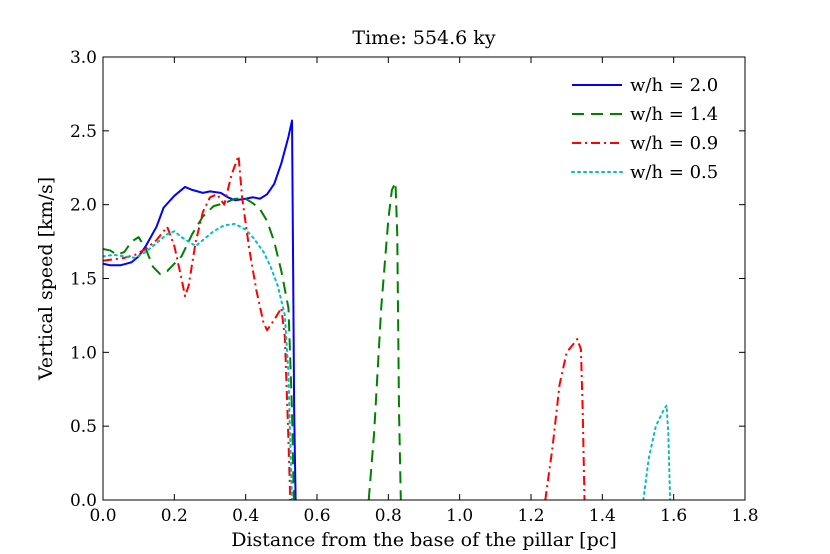  Describe the element at coordinates (245, 516) in the screenshot. I see `x-tick-label: 0.4` at that location.